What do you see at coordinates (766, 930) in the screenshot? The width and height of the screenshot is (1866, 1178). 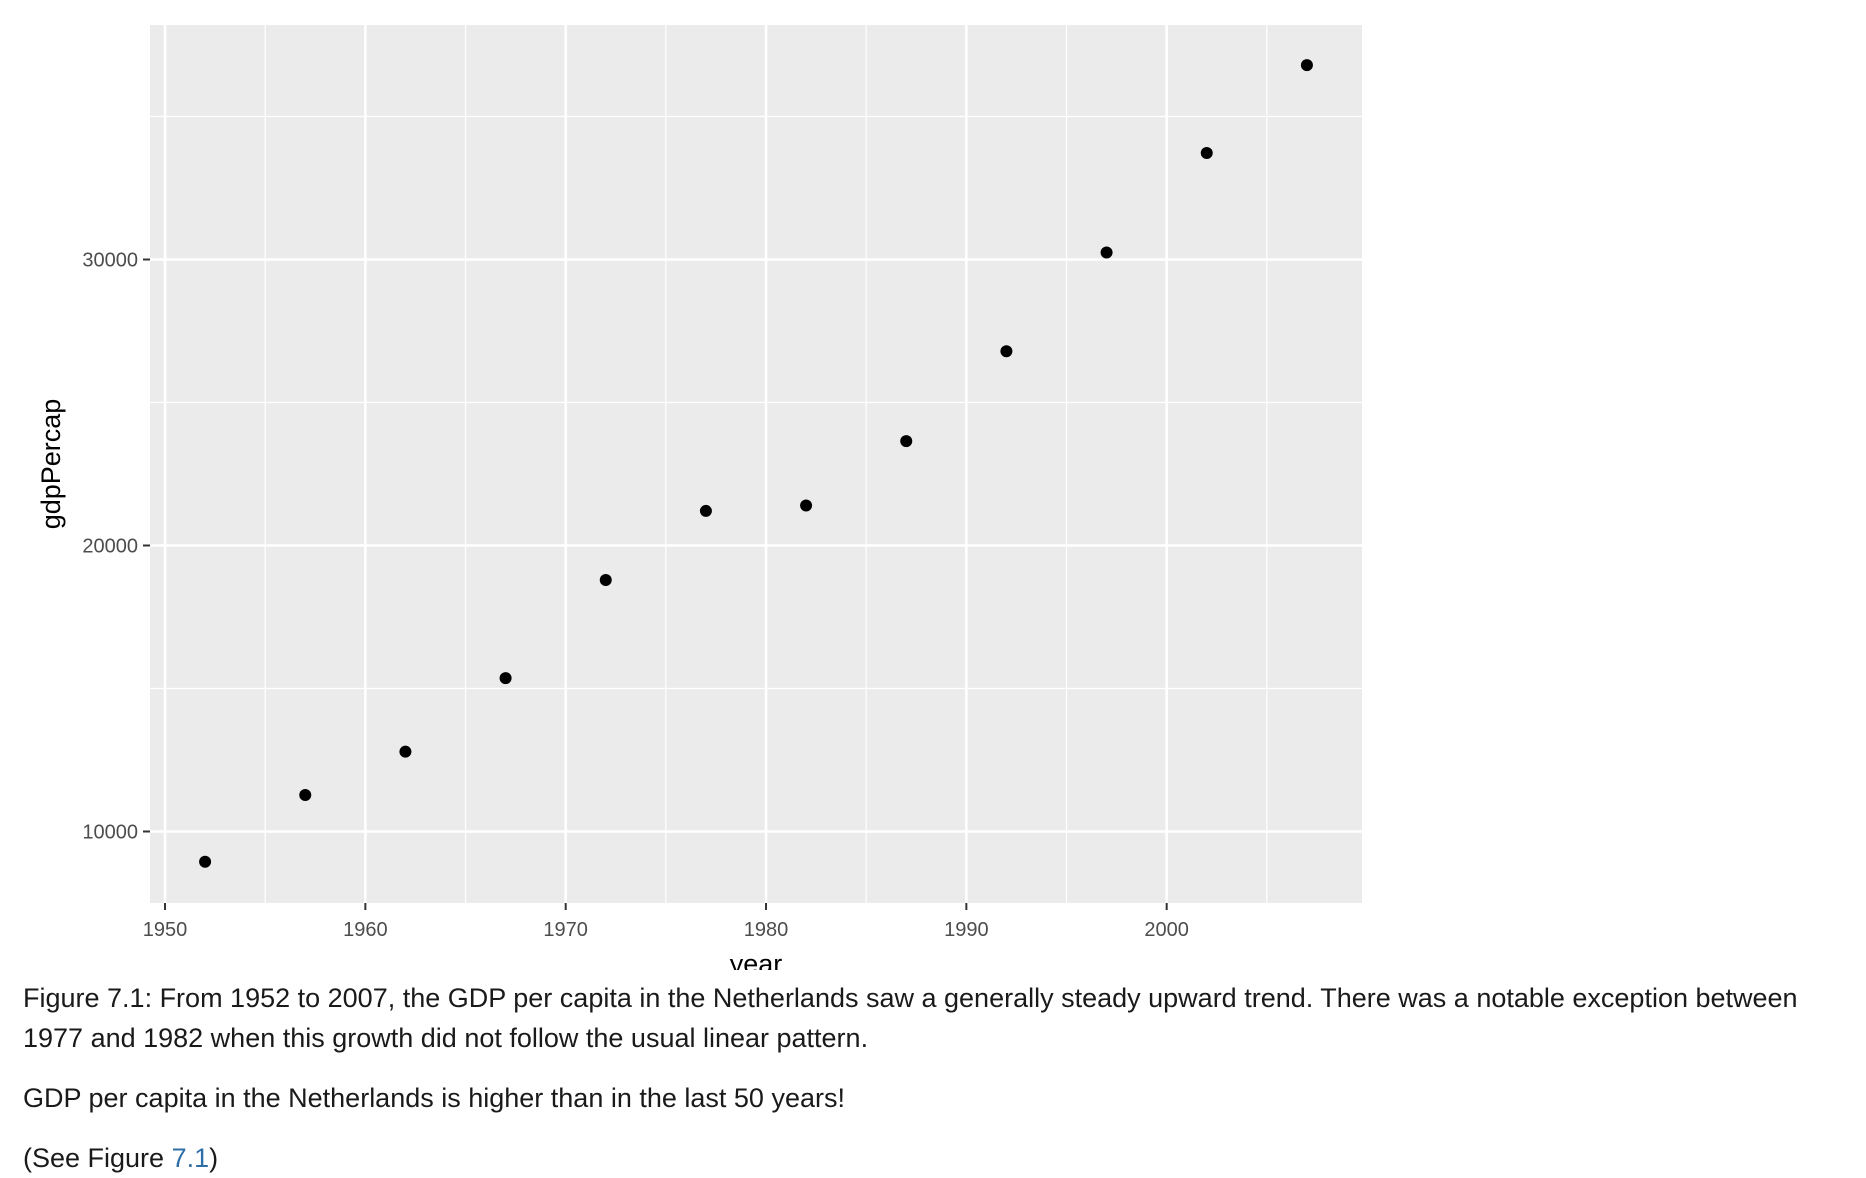 I see `x-tick-label: 1980` at bounding box center [766, 930].